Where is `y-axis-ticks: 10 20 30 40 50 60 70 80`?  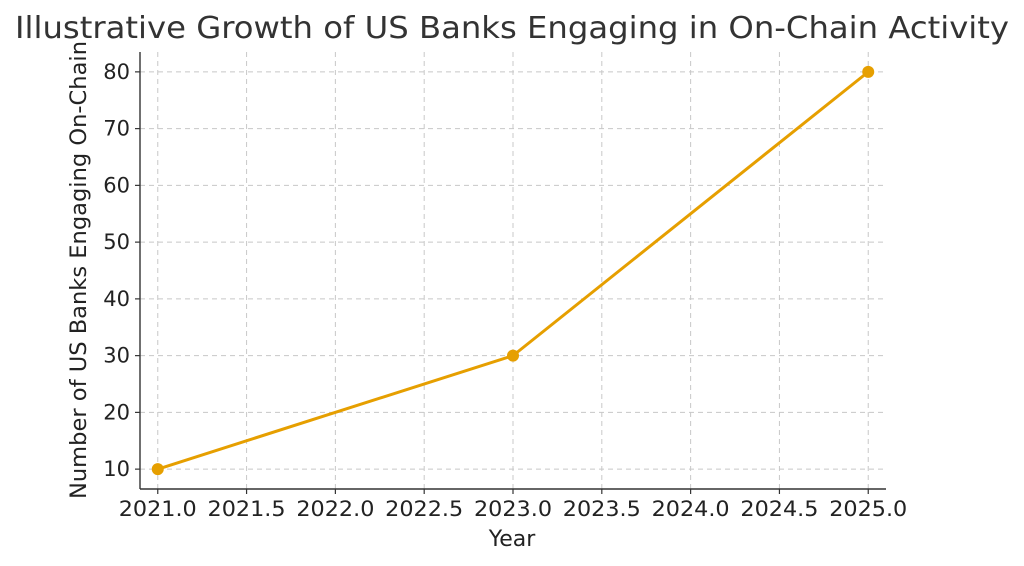
y-axis-ticks: 10 20 30 40 50 60 70 80 is located at coordinates (121, 270).